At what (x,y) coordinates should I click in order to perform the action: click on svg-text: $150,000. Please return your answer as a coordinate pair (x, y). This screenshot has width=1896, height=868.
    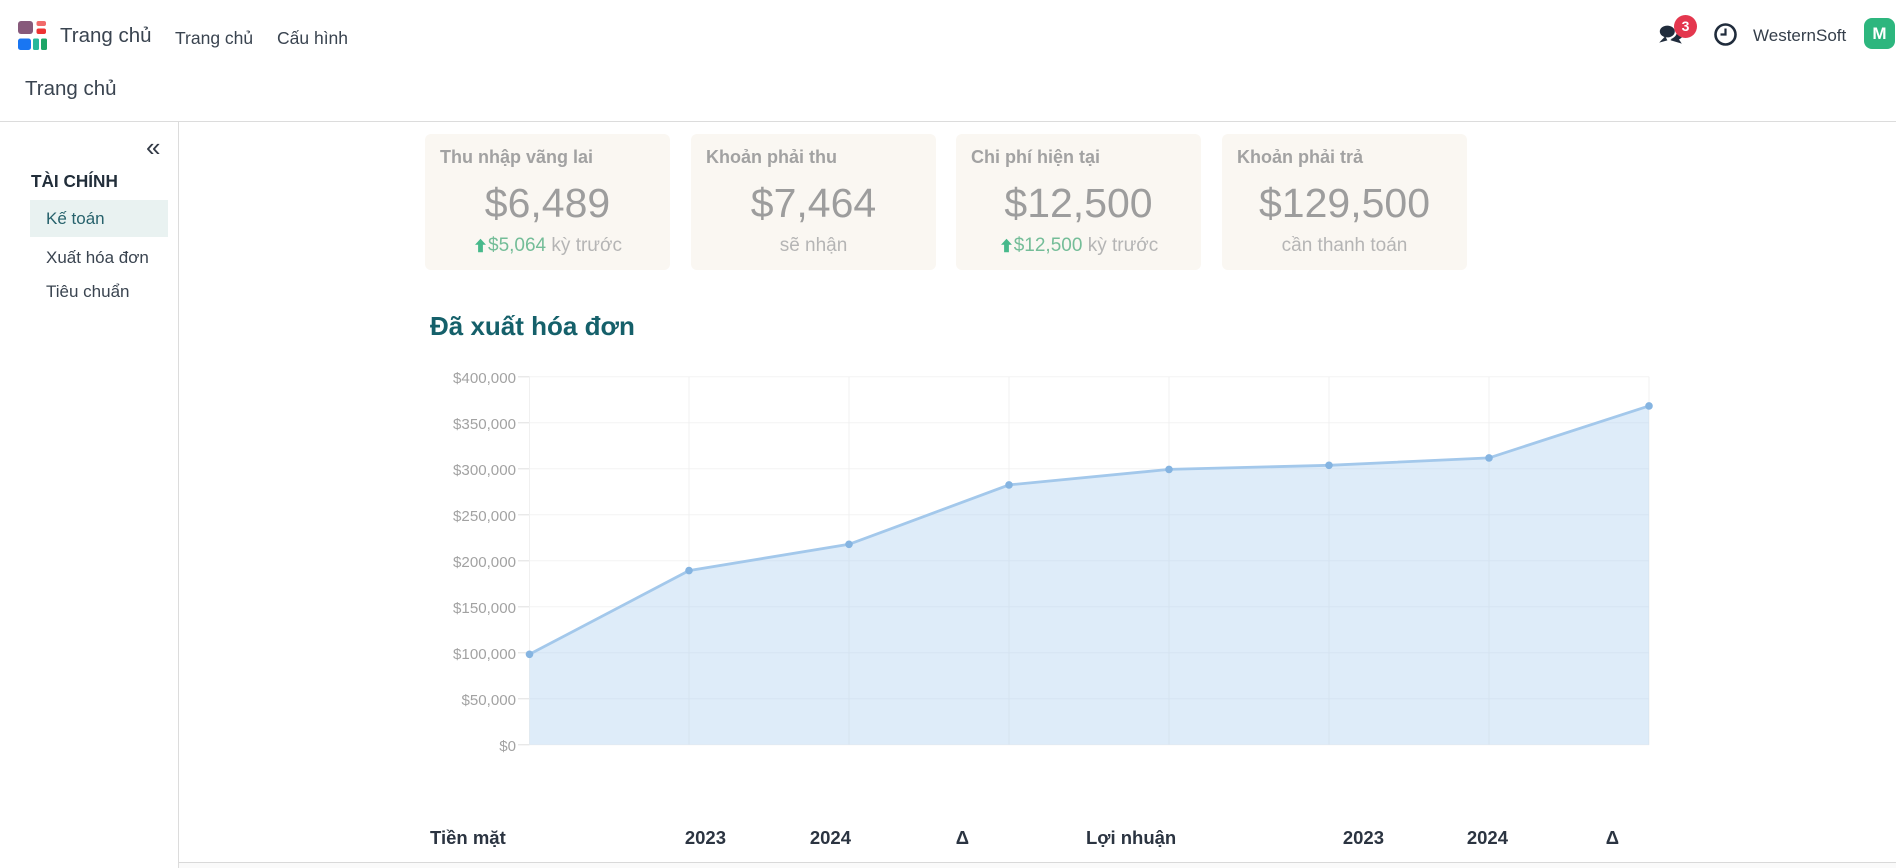
    Looking at the image, I should click on (484, 608).